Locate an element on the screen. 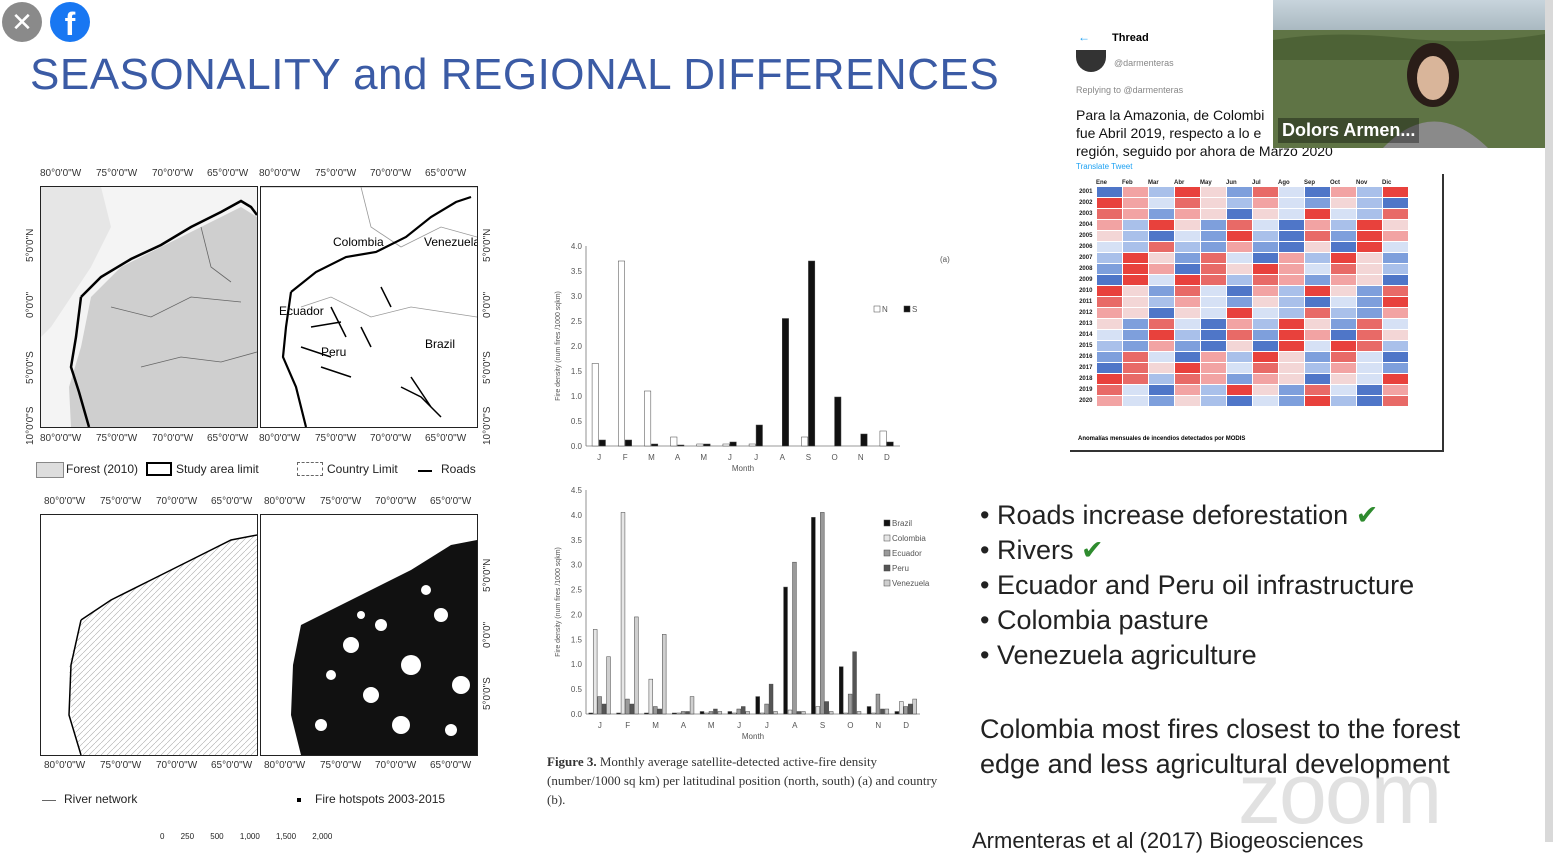  heatmap-year: 2015 is located at coordinates (1086, 346).